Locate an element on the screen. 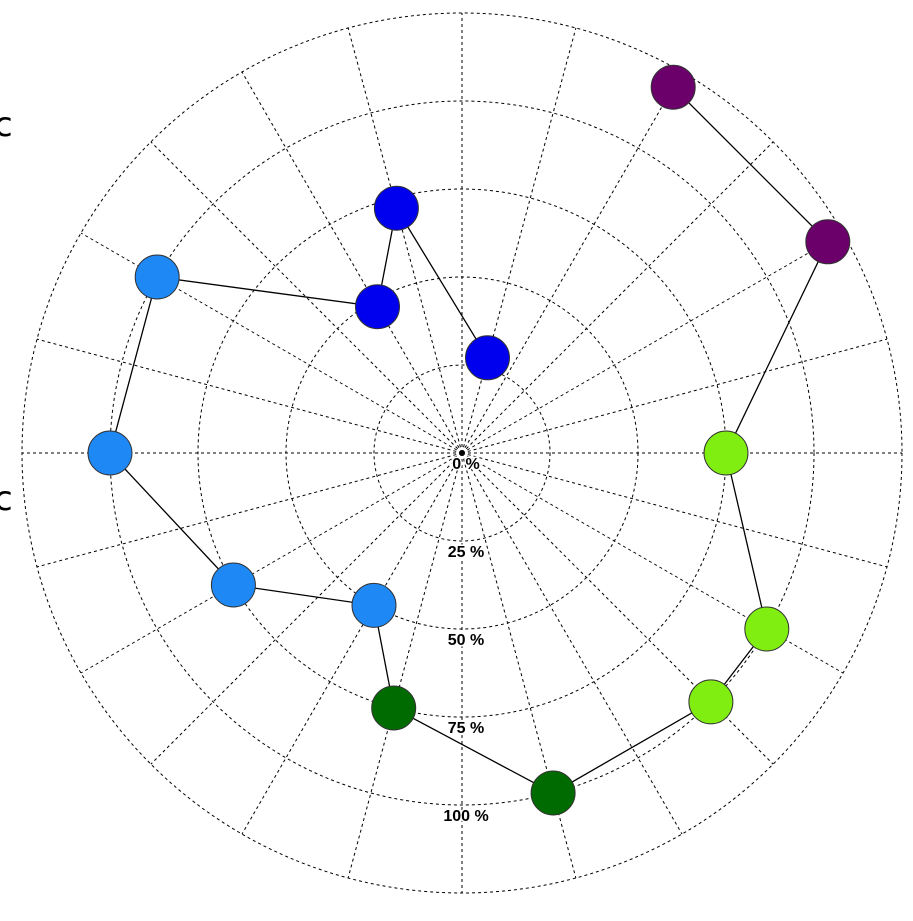 This screenshot has width=913, height=921. radial-tick-label: 50 % is located at coordinates (466, 640).